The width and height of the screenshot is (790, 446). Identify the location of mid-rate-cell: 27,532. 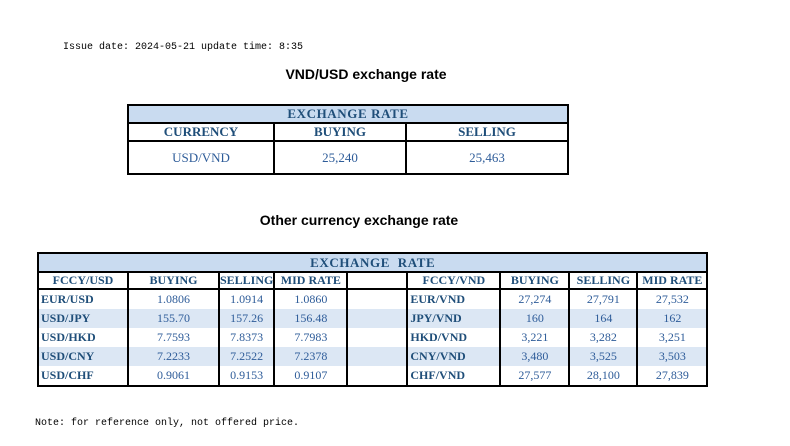
(672, 299).